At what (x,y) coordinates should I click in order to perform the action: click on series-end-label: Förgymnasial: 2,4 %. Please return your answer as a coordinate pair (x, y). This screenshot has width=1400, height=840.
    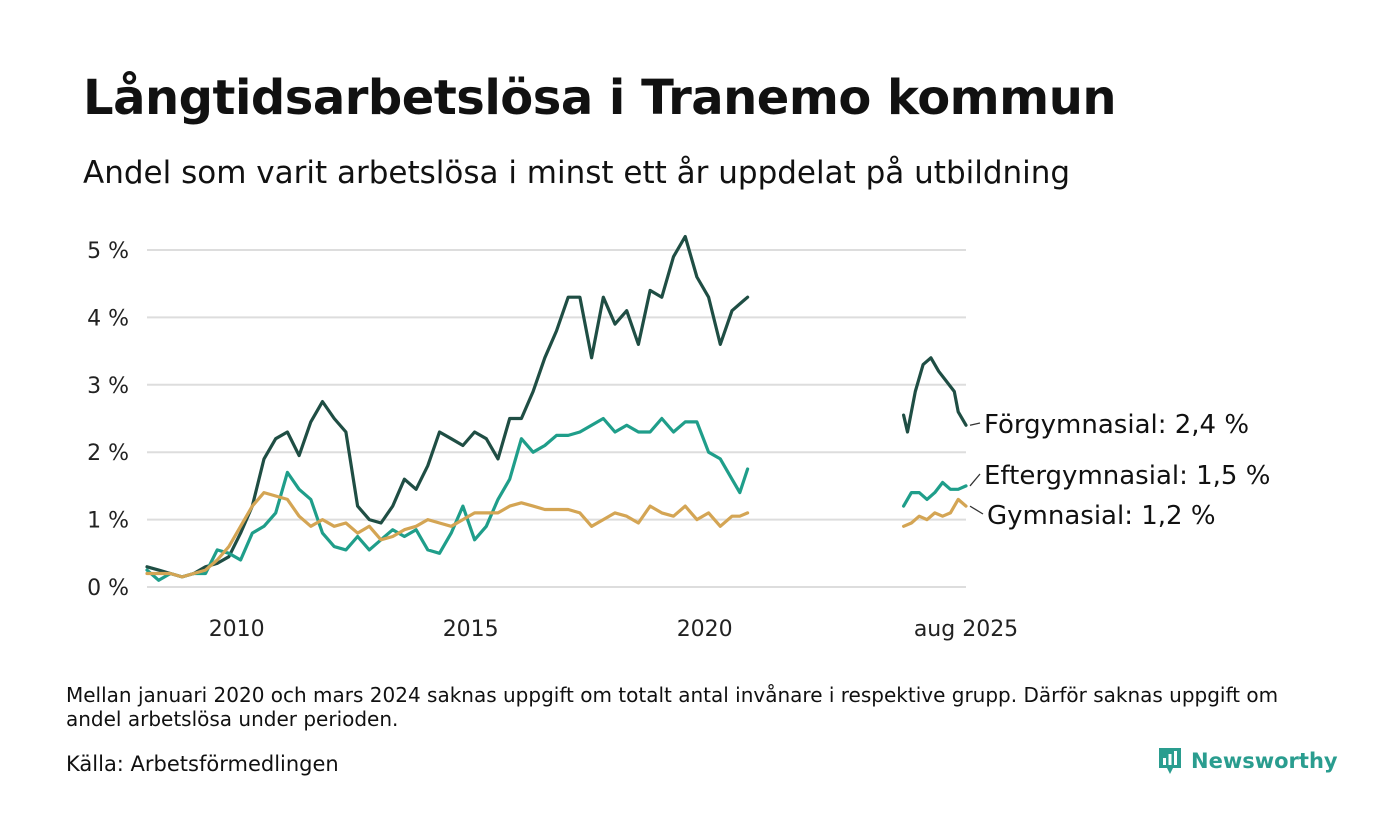
    Looking at the image, I should click on (1116, 425).